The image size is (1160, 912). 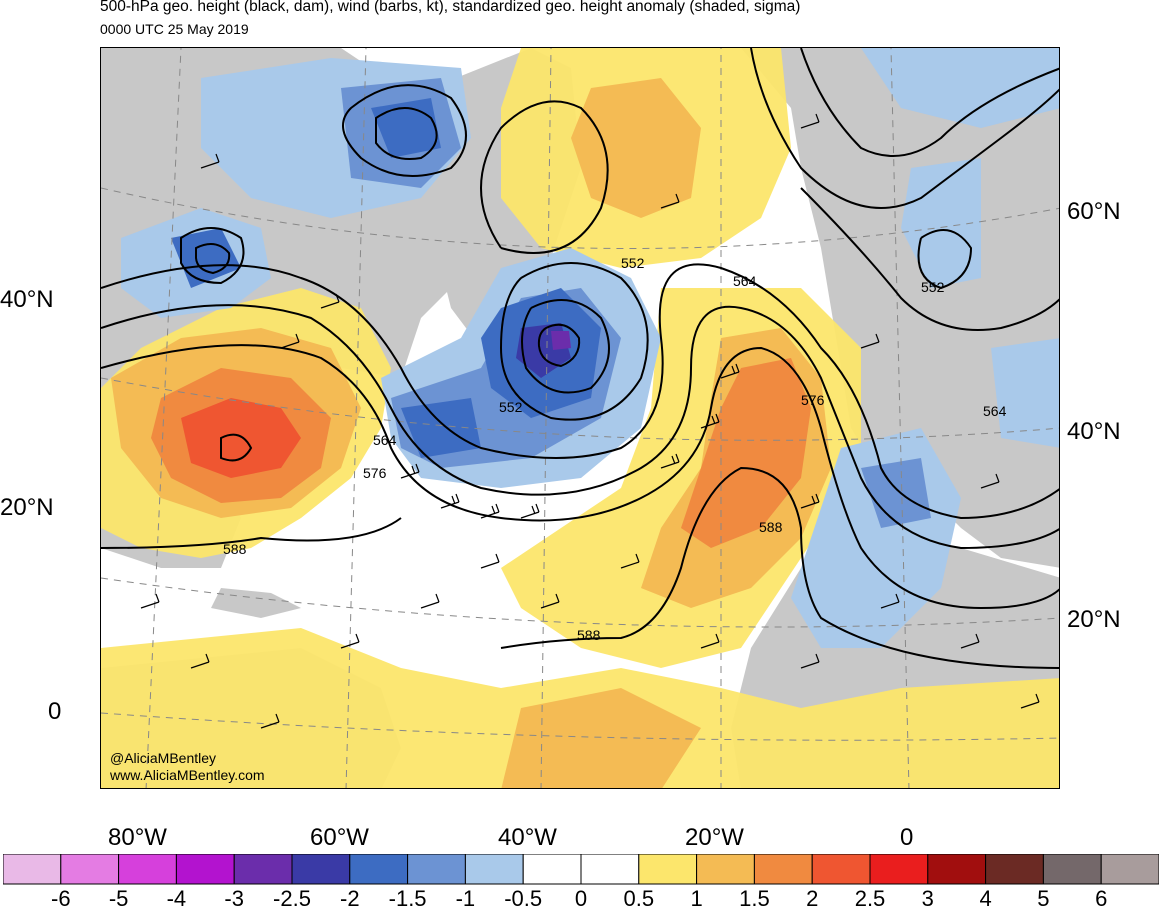 I want to click on colorbar-tick-label: 1, so click(x=696, y=898).